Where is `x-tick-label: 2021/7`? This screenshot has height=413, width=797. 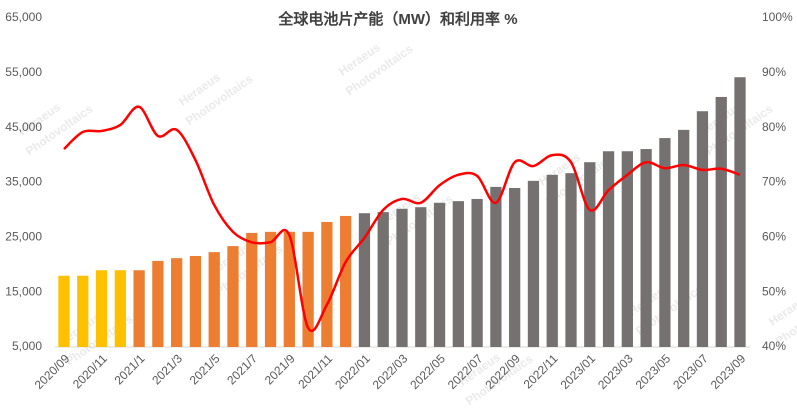
x-tick-label: 2021/7 is located at coordinates (242, 369).